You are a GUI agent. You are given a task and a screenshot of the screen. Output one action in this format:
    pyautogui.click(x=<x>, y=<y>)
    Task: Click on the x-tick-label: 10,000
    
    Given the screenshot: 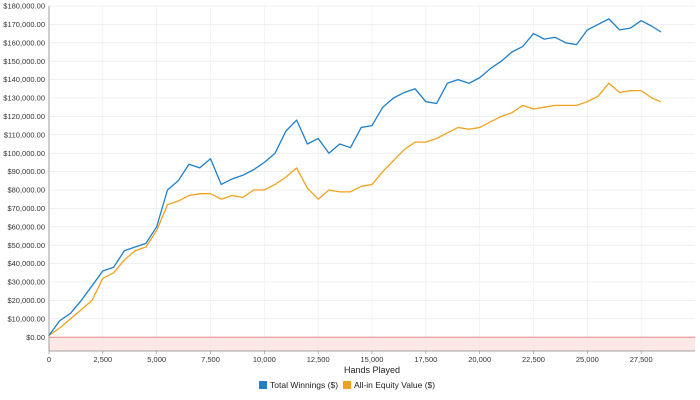 What is the action you would take?
    pyautogui.click(x=264, y=359)
    